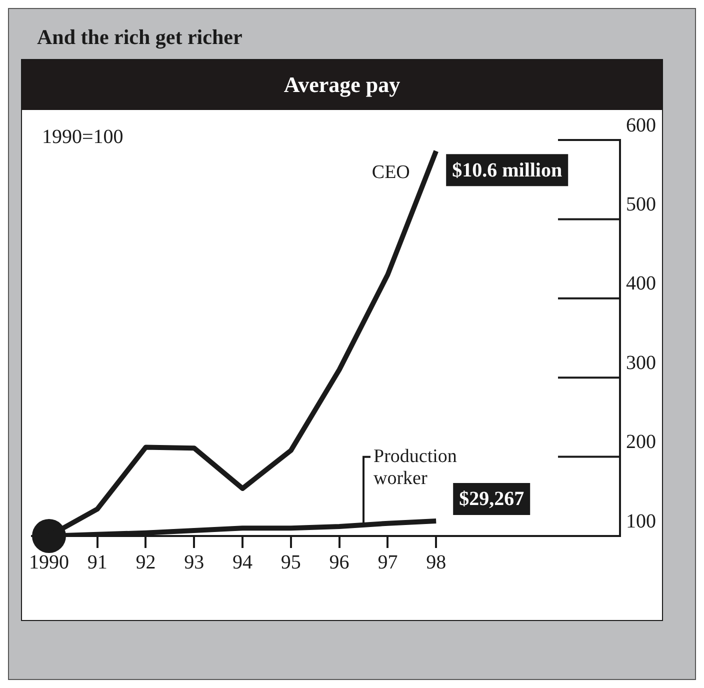 The width and height of the screenshot is (704, 688). Describe the element at coordinates (242, 562) in the screenshot. I see `x-tick-label: 94` at that location.